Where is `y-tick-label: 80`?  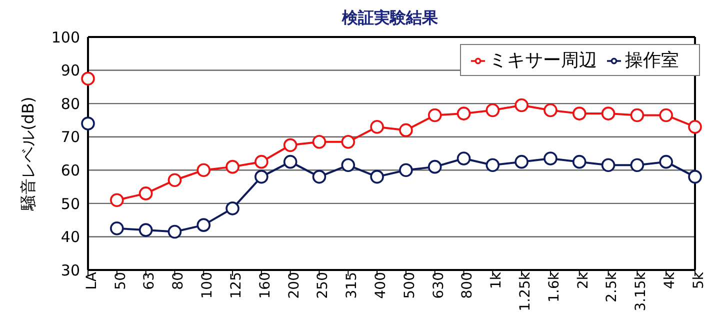
y-tick-label: 80 is located at coordinates (70, 103).